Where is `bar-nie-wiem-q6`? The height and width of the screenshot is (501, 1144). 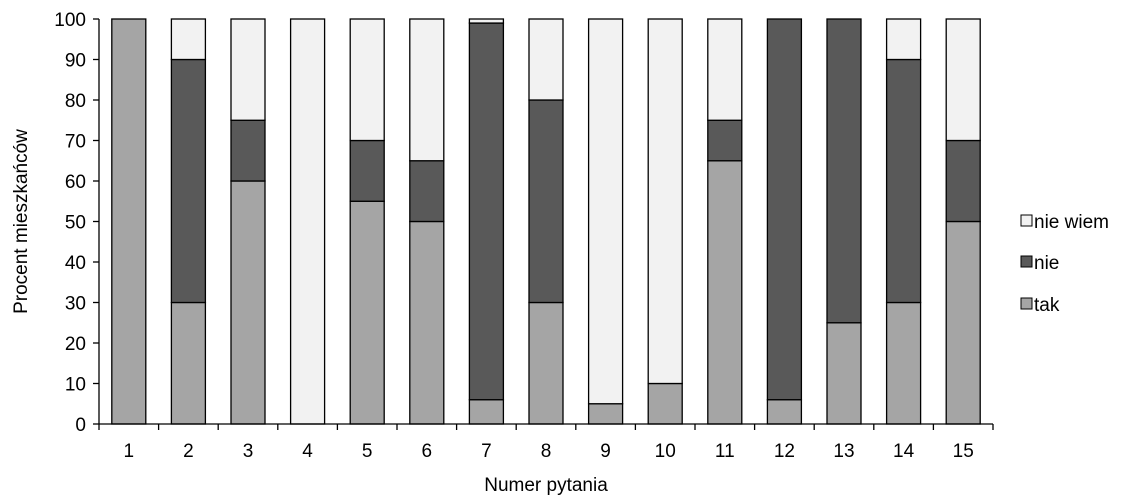
bar-nie-wiem-q6 is located at coordinates (427, 90).